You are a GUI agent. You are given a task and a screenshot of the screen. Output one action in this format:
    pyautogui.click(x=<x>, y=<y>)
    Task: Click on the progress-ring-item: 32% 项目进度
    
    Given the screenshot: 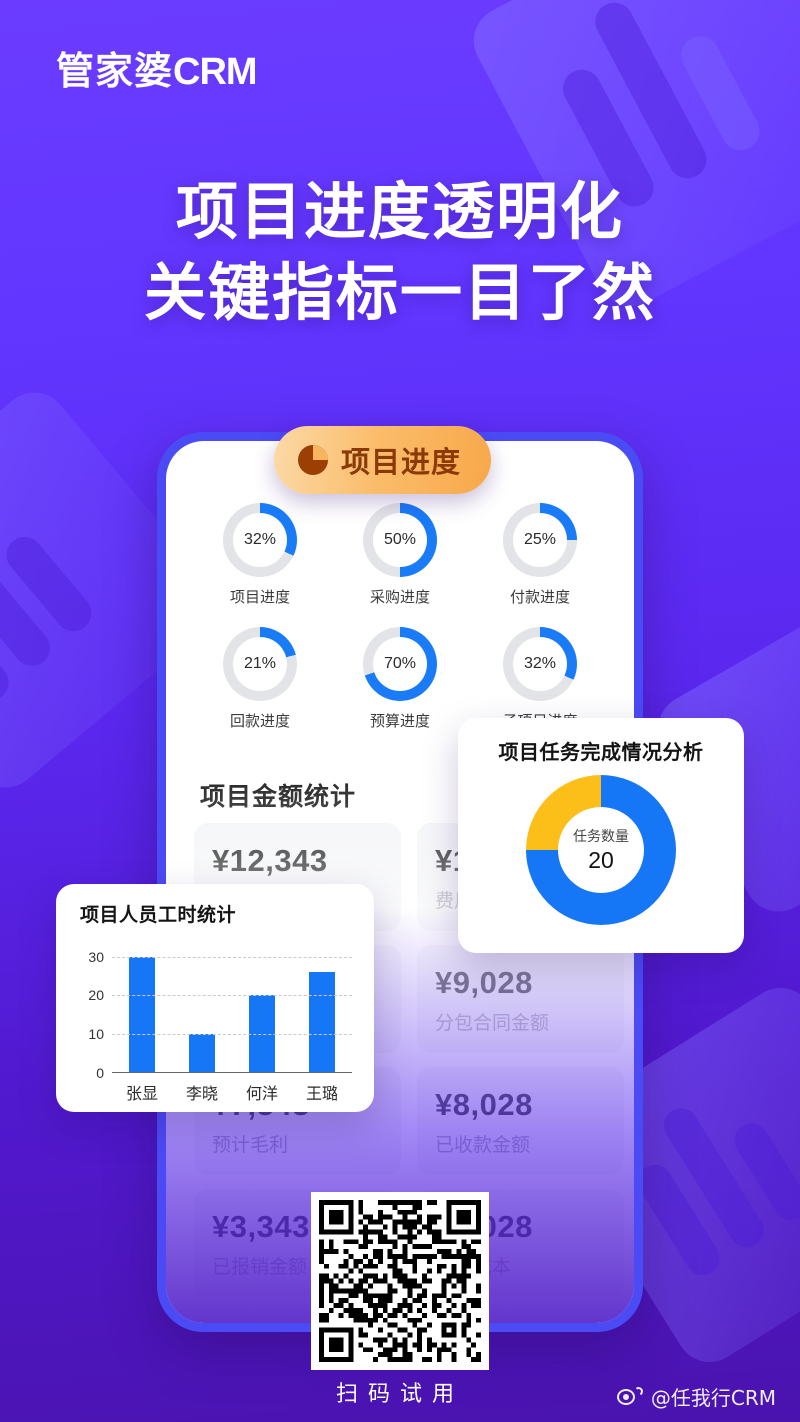 What is the action you would take?
    pyautogui.click(x=260, y=555)
    